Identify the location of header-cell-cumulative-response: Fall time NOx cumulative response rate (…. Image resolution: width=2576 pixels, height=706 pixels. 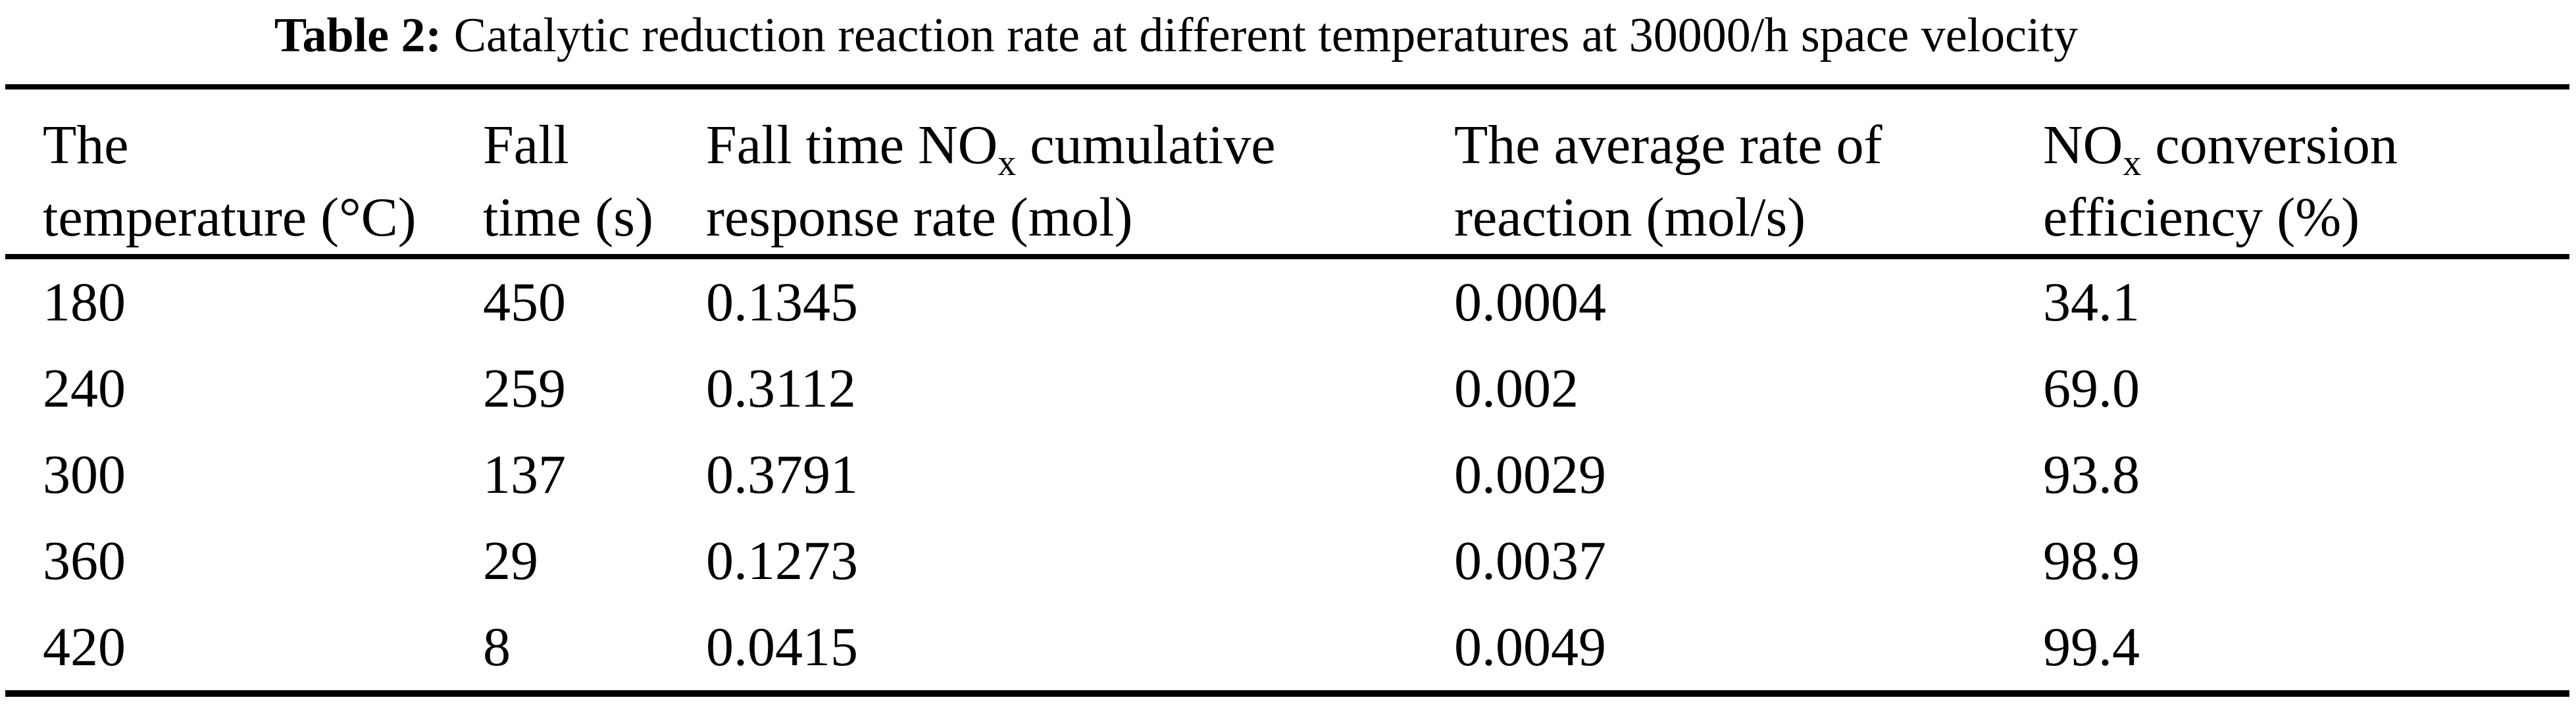
(1080, 173).